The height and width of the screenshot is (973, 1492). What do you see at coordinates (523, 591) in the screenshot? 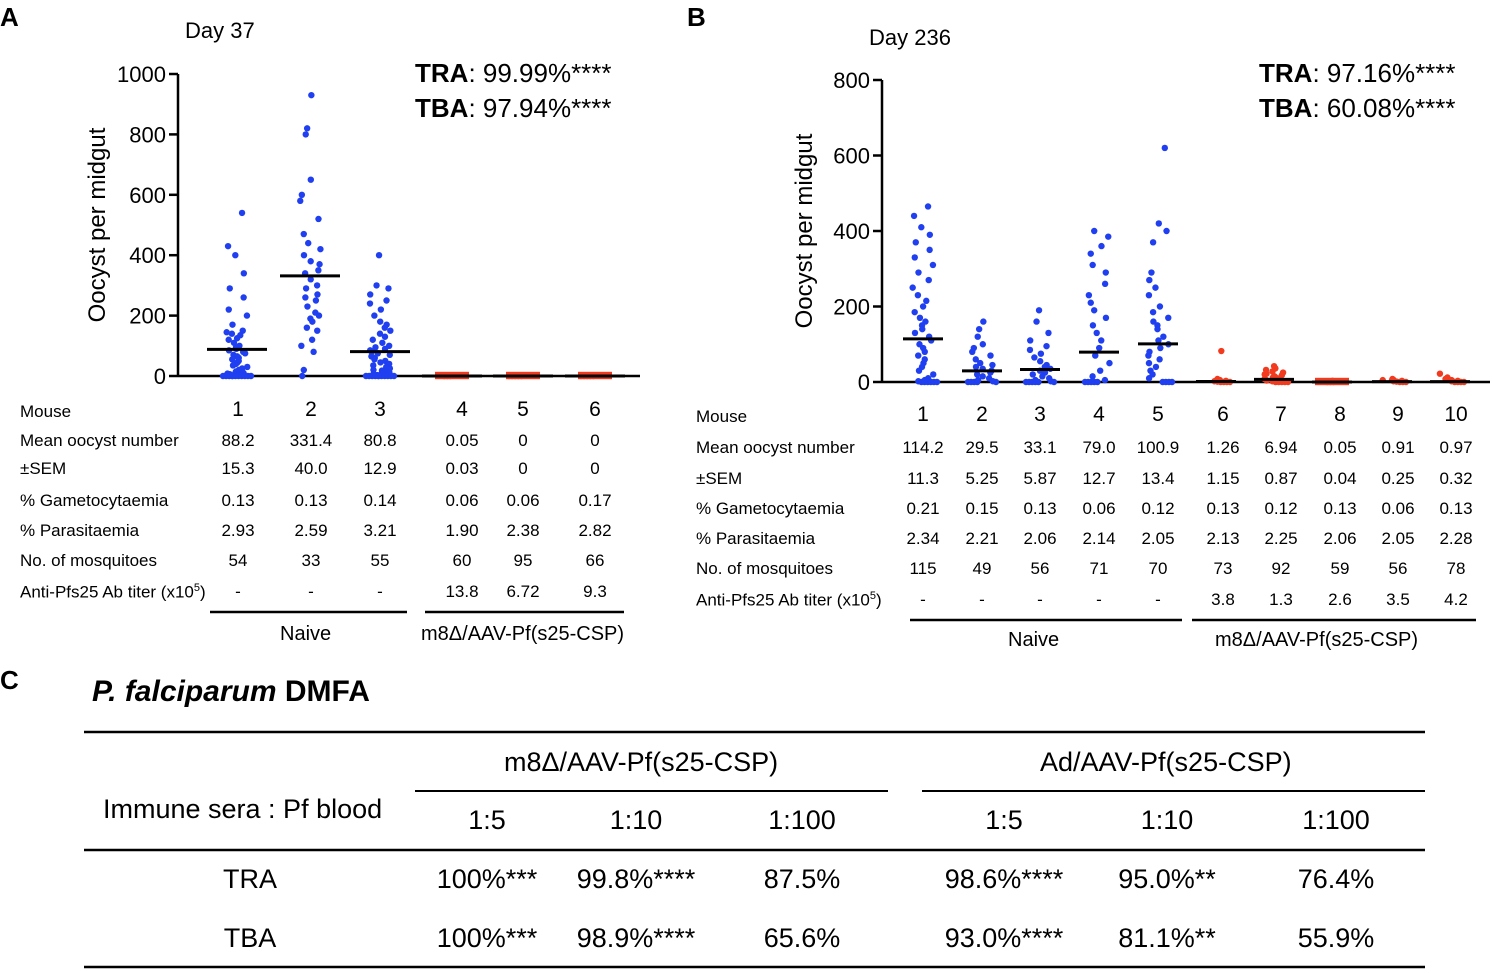
I see `panel-a-row-cell: 6.72` at bounding box center [523, 591].